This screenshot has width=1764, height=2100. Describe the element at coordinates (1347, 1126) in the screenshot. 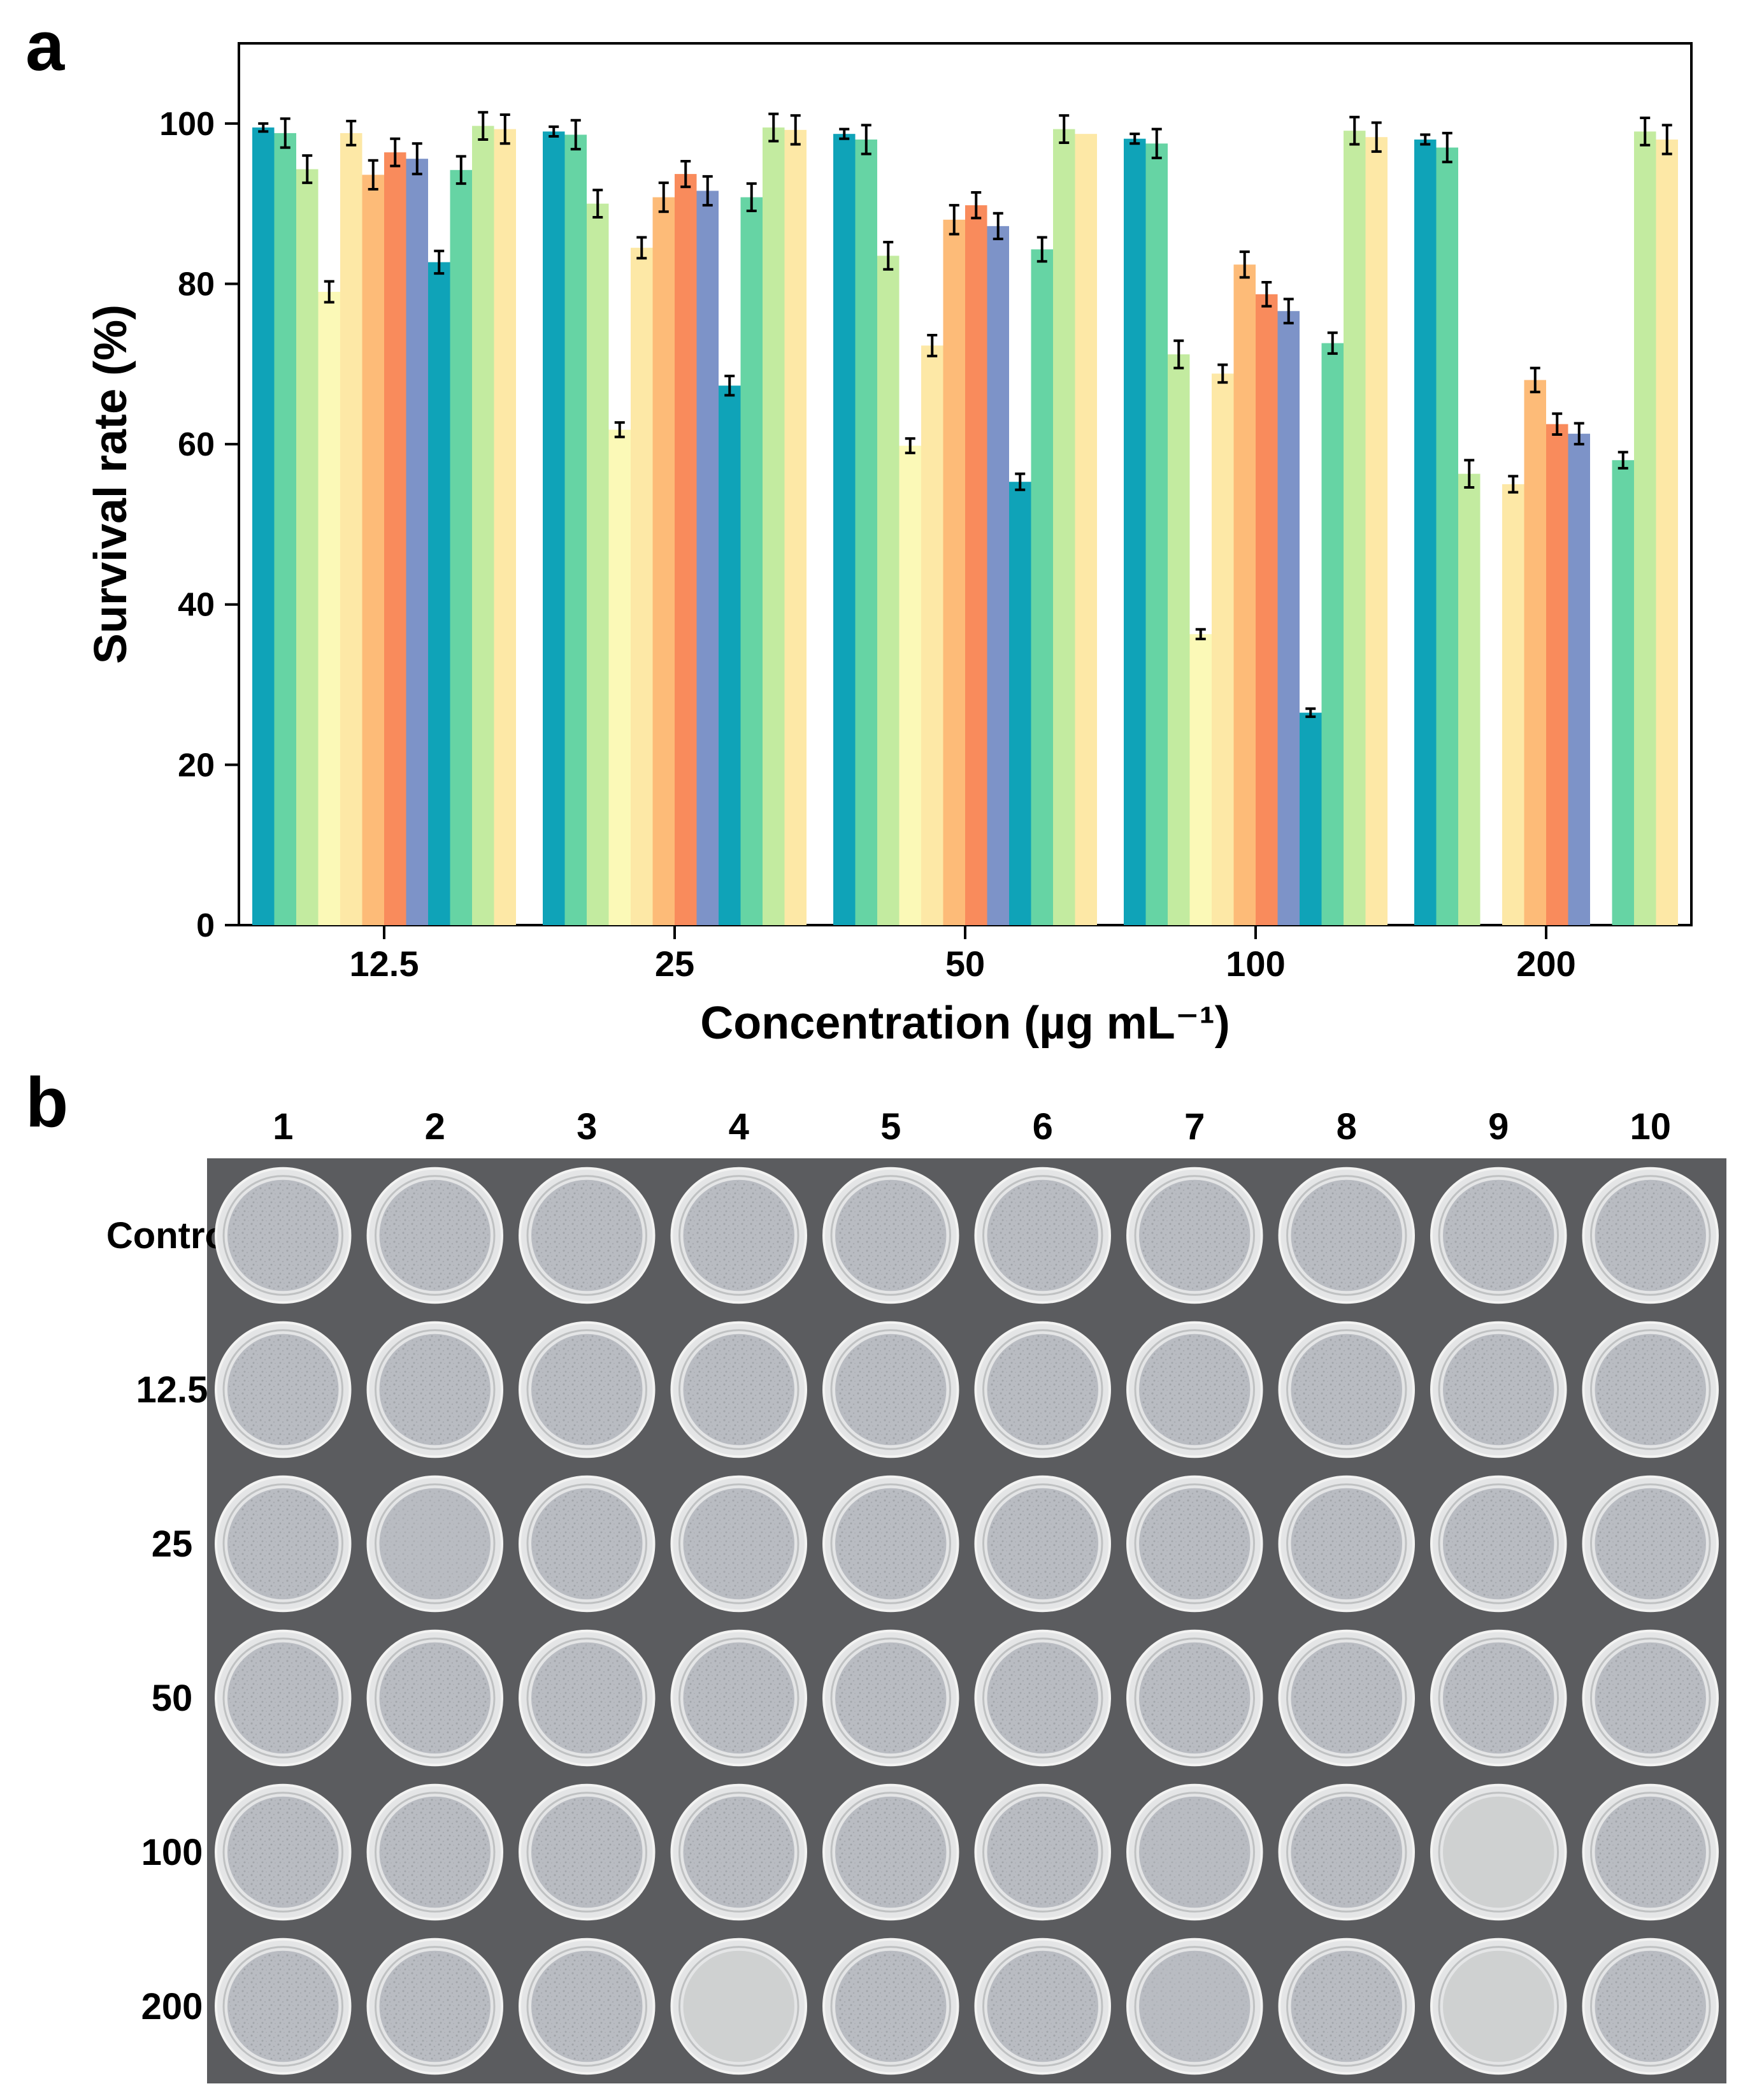

I see `column-label: 8` at that location.